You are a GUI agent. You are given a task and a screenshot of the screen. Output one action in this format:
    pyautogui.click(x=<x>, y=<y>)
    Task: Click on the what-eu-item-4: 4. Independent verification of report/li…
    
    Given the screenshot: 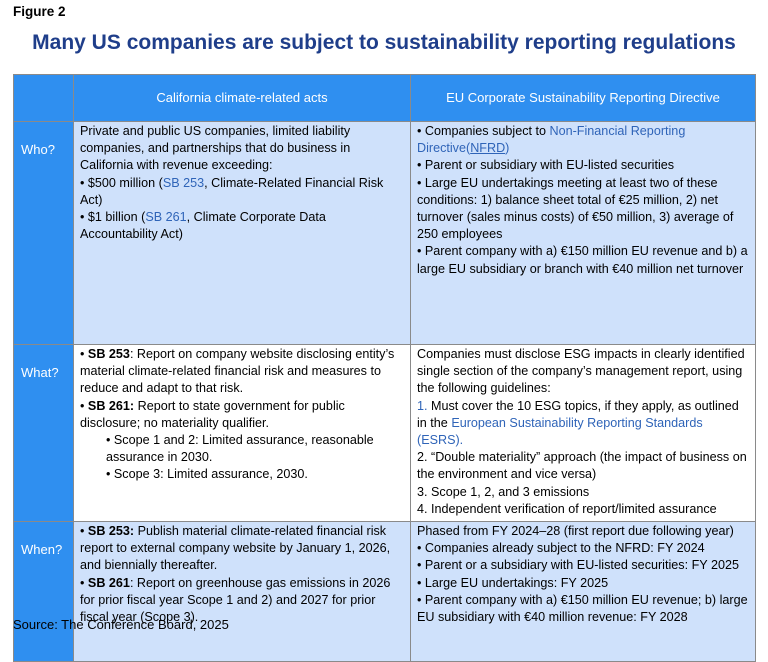 What is the action you would take?
    pyautogui.click(x=567, y=508)
    